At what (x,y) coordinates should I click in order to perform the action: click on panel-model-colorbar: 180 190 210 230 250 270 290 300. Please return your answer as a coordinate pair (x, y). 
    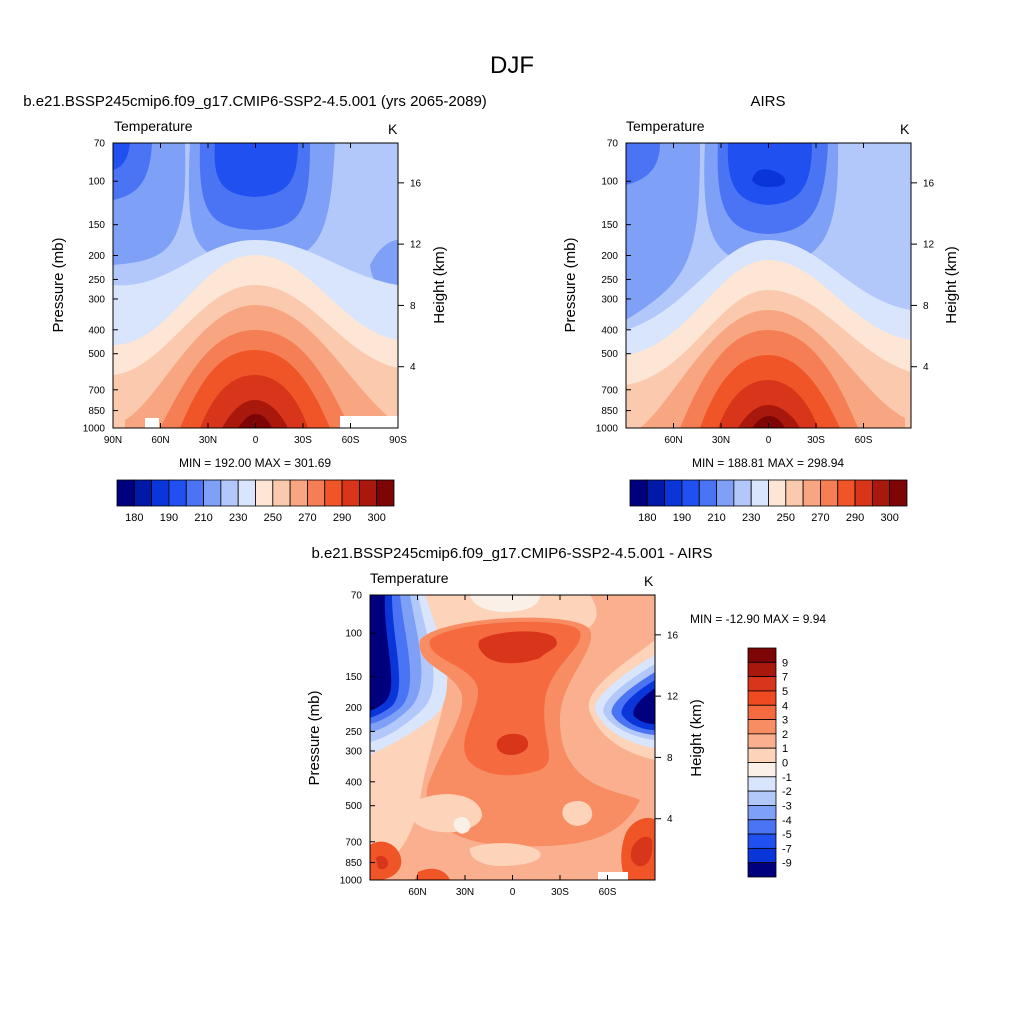
    Looking at the image, I should click on (255, 501).